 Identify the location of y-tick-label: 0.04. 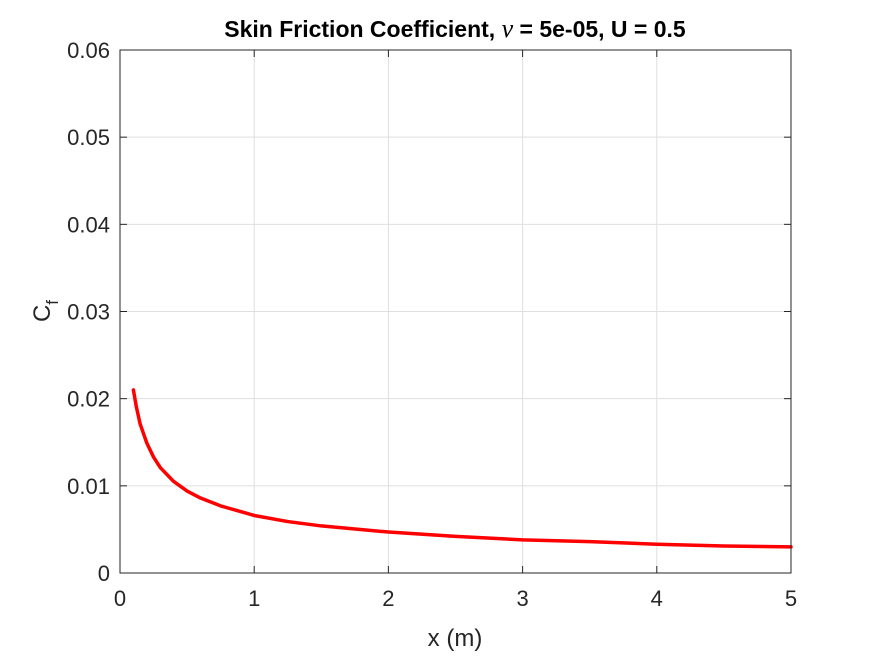
(88, 224).